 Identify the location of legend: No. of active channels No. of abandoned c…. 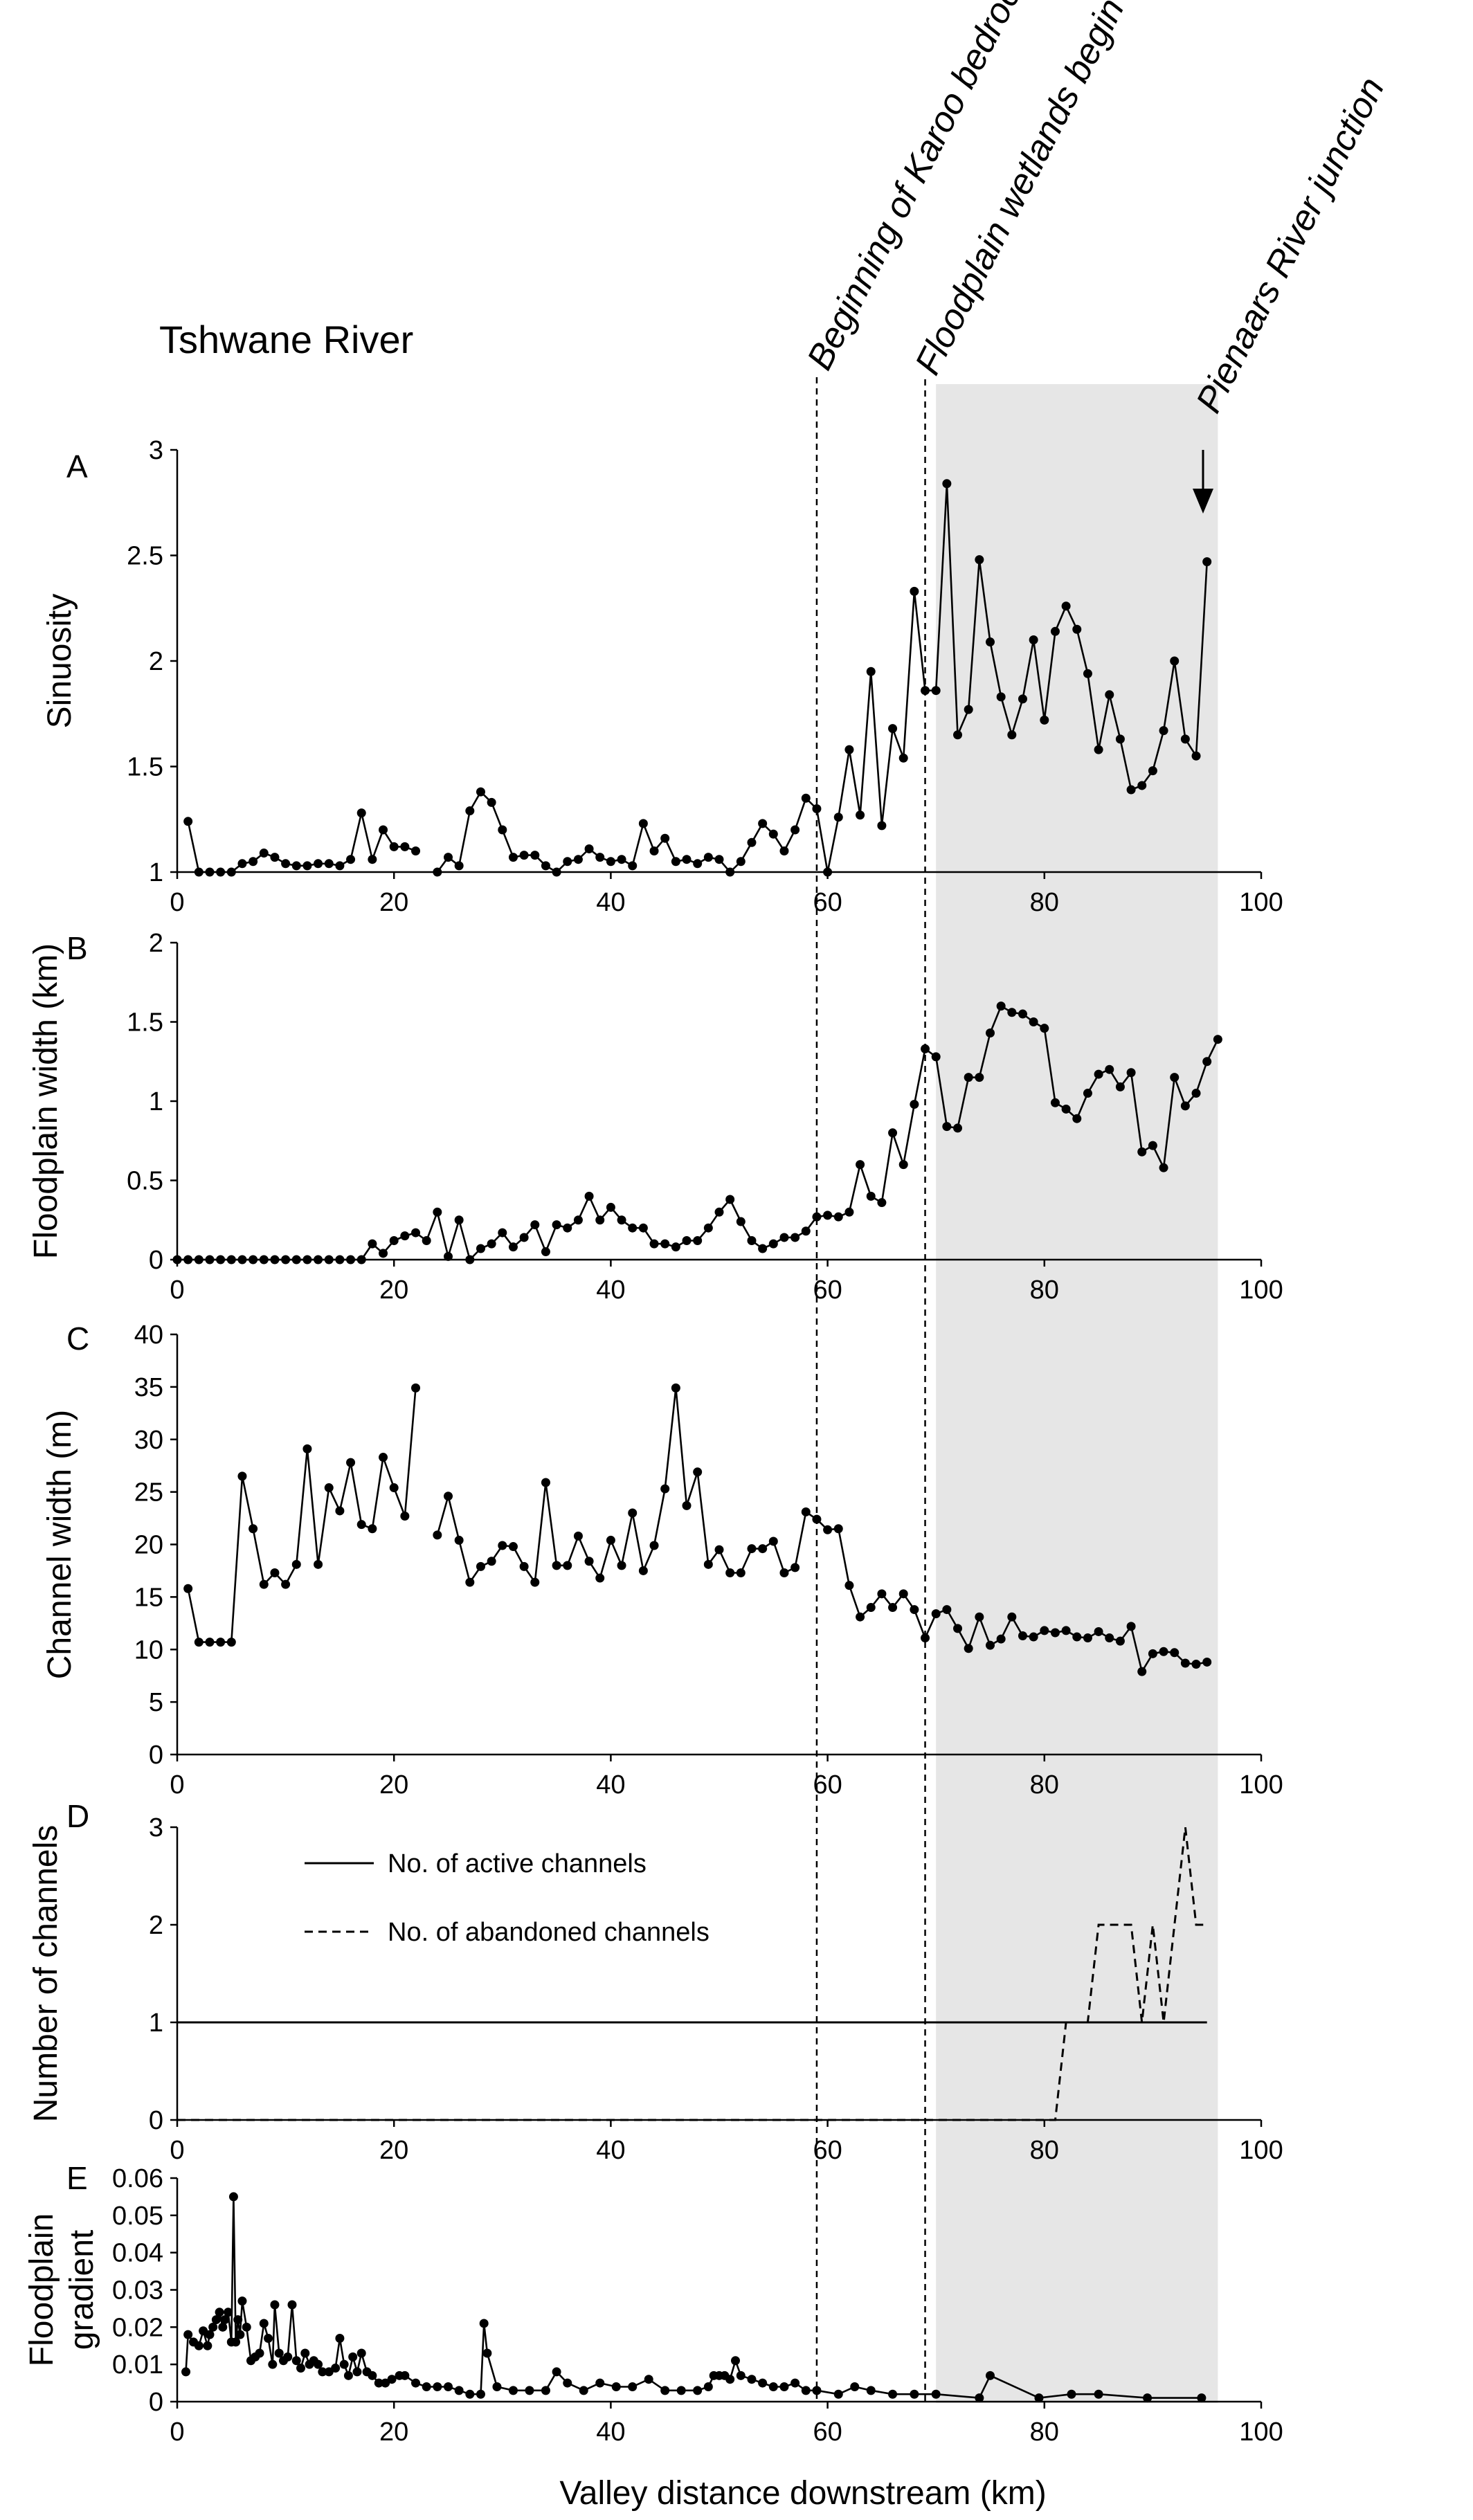
(507, 1898).